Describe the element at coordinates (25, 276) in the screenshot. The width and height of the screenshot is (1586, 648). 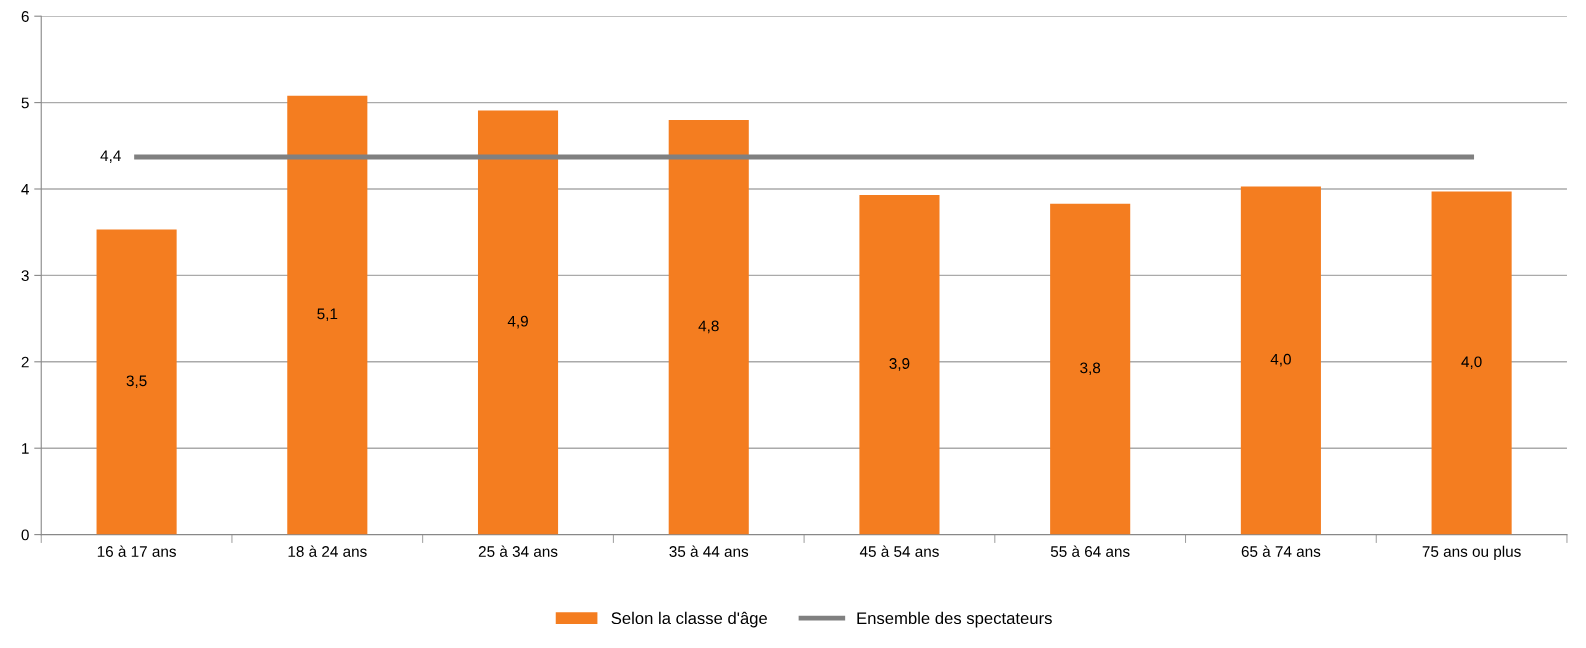
I see `y-tick-label: 3` at that location.